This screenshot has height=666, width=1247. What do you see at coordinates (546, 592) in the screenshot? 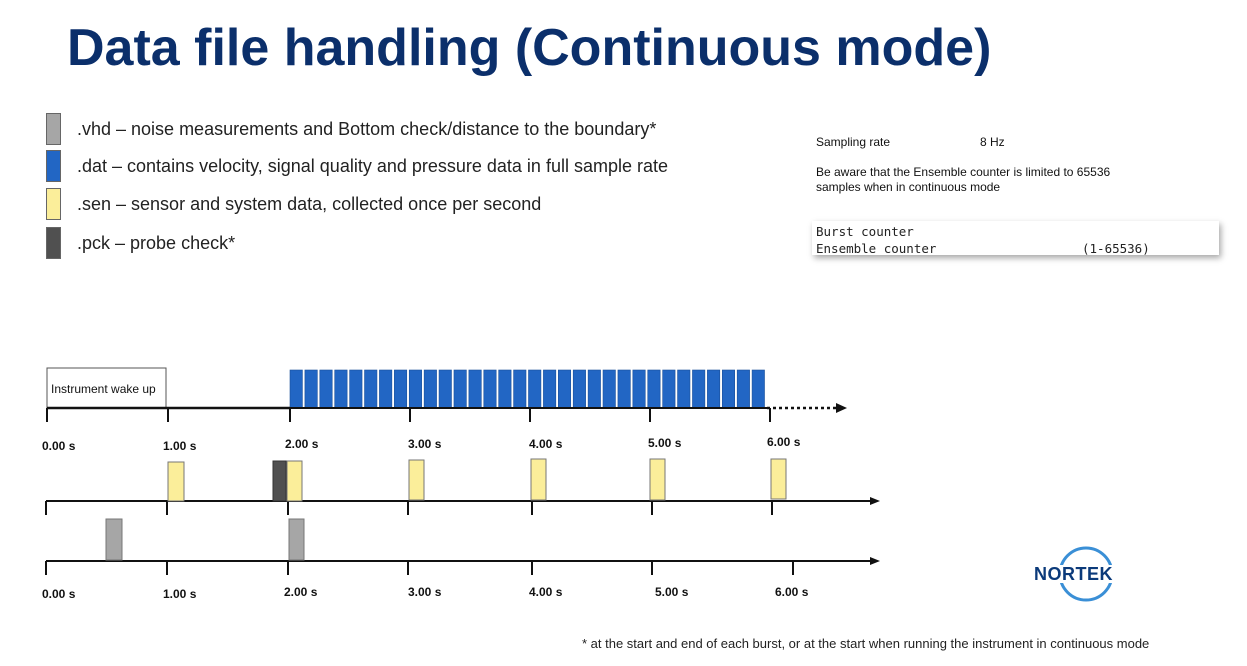
I see `bottom-tick-label-4: 4.00 s` at bounding box center [546, 592].